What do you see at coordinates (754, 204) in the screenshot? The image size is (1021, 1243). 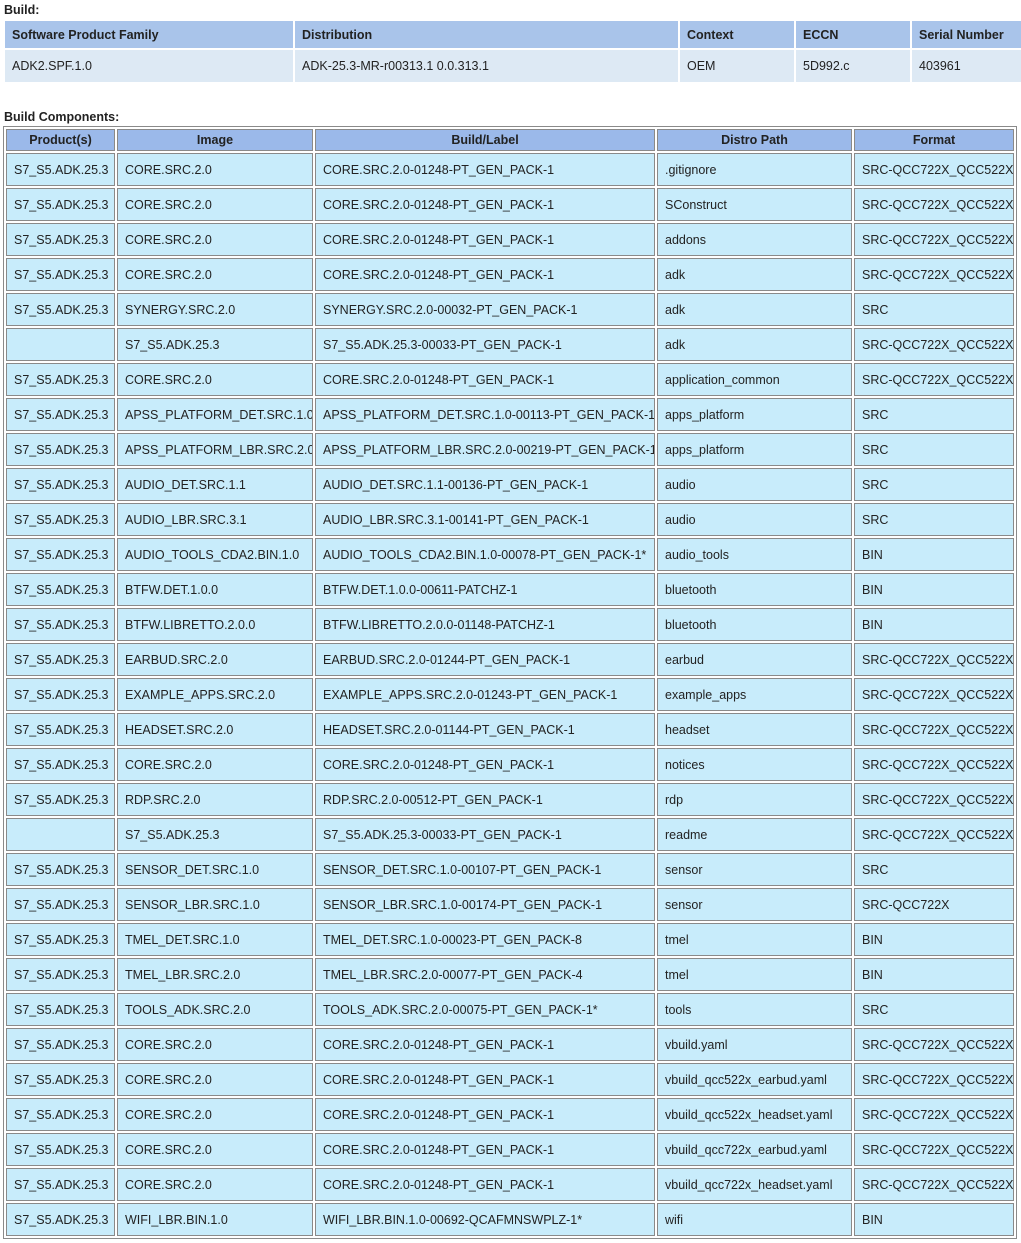 I see `cell: SConstruct` at bounding box center [754, 204].